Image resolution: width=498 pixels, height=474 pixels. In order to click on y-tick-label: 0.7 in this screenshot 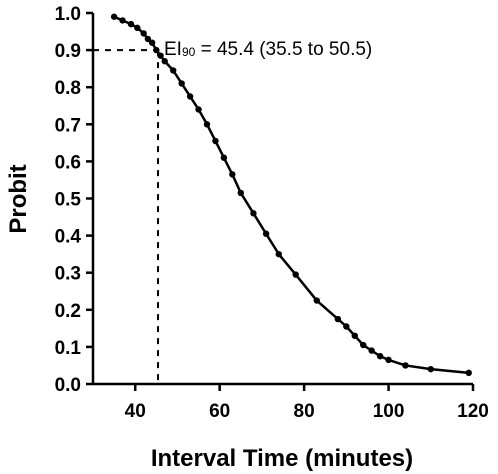, I will do `click(68, 125)`.